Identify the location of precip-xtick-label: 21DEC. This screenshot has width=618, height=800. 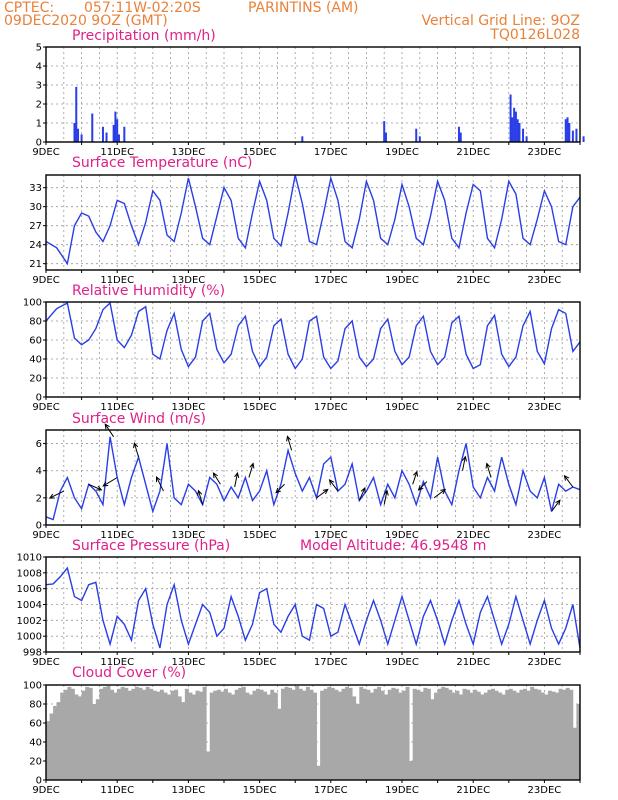
(473, 152).